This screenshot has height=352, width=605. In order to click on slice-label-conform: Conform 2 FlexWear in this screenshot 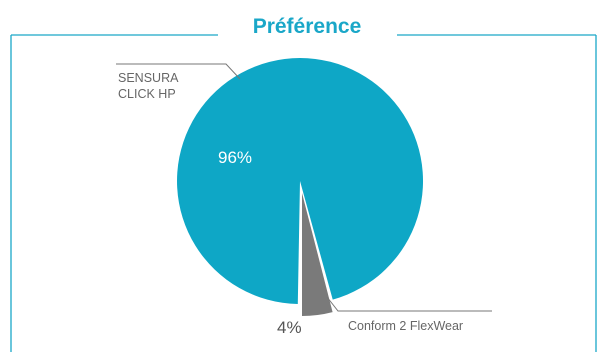, I will do `click(405, 326)`.